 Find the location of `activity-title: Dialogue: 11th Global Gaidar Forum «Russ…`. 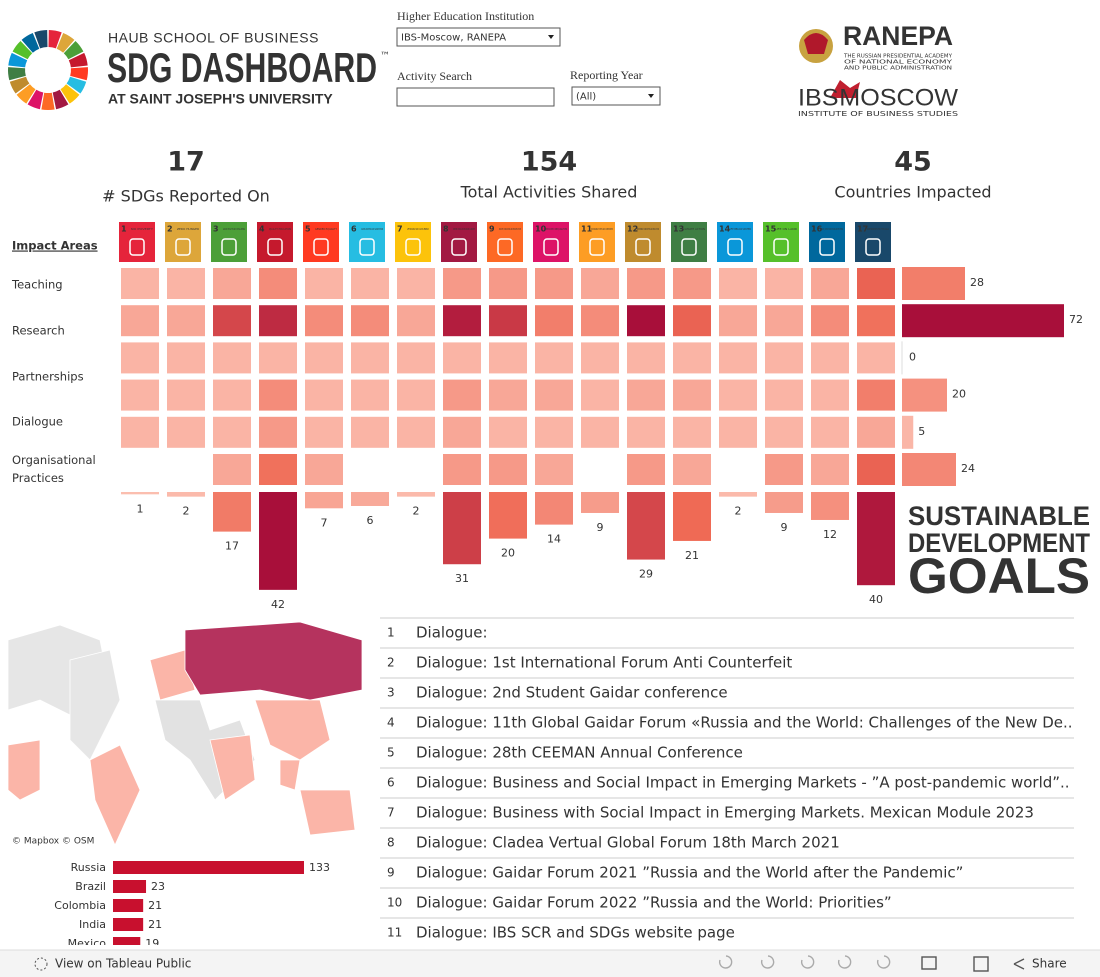

activity-title: Dialogue: 11th Global Gaidar Forum «Russ… is located at coordinates (744, 723).